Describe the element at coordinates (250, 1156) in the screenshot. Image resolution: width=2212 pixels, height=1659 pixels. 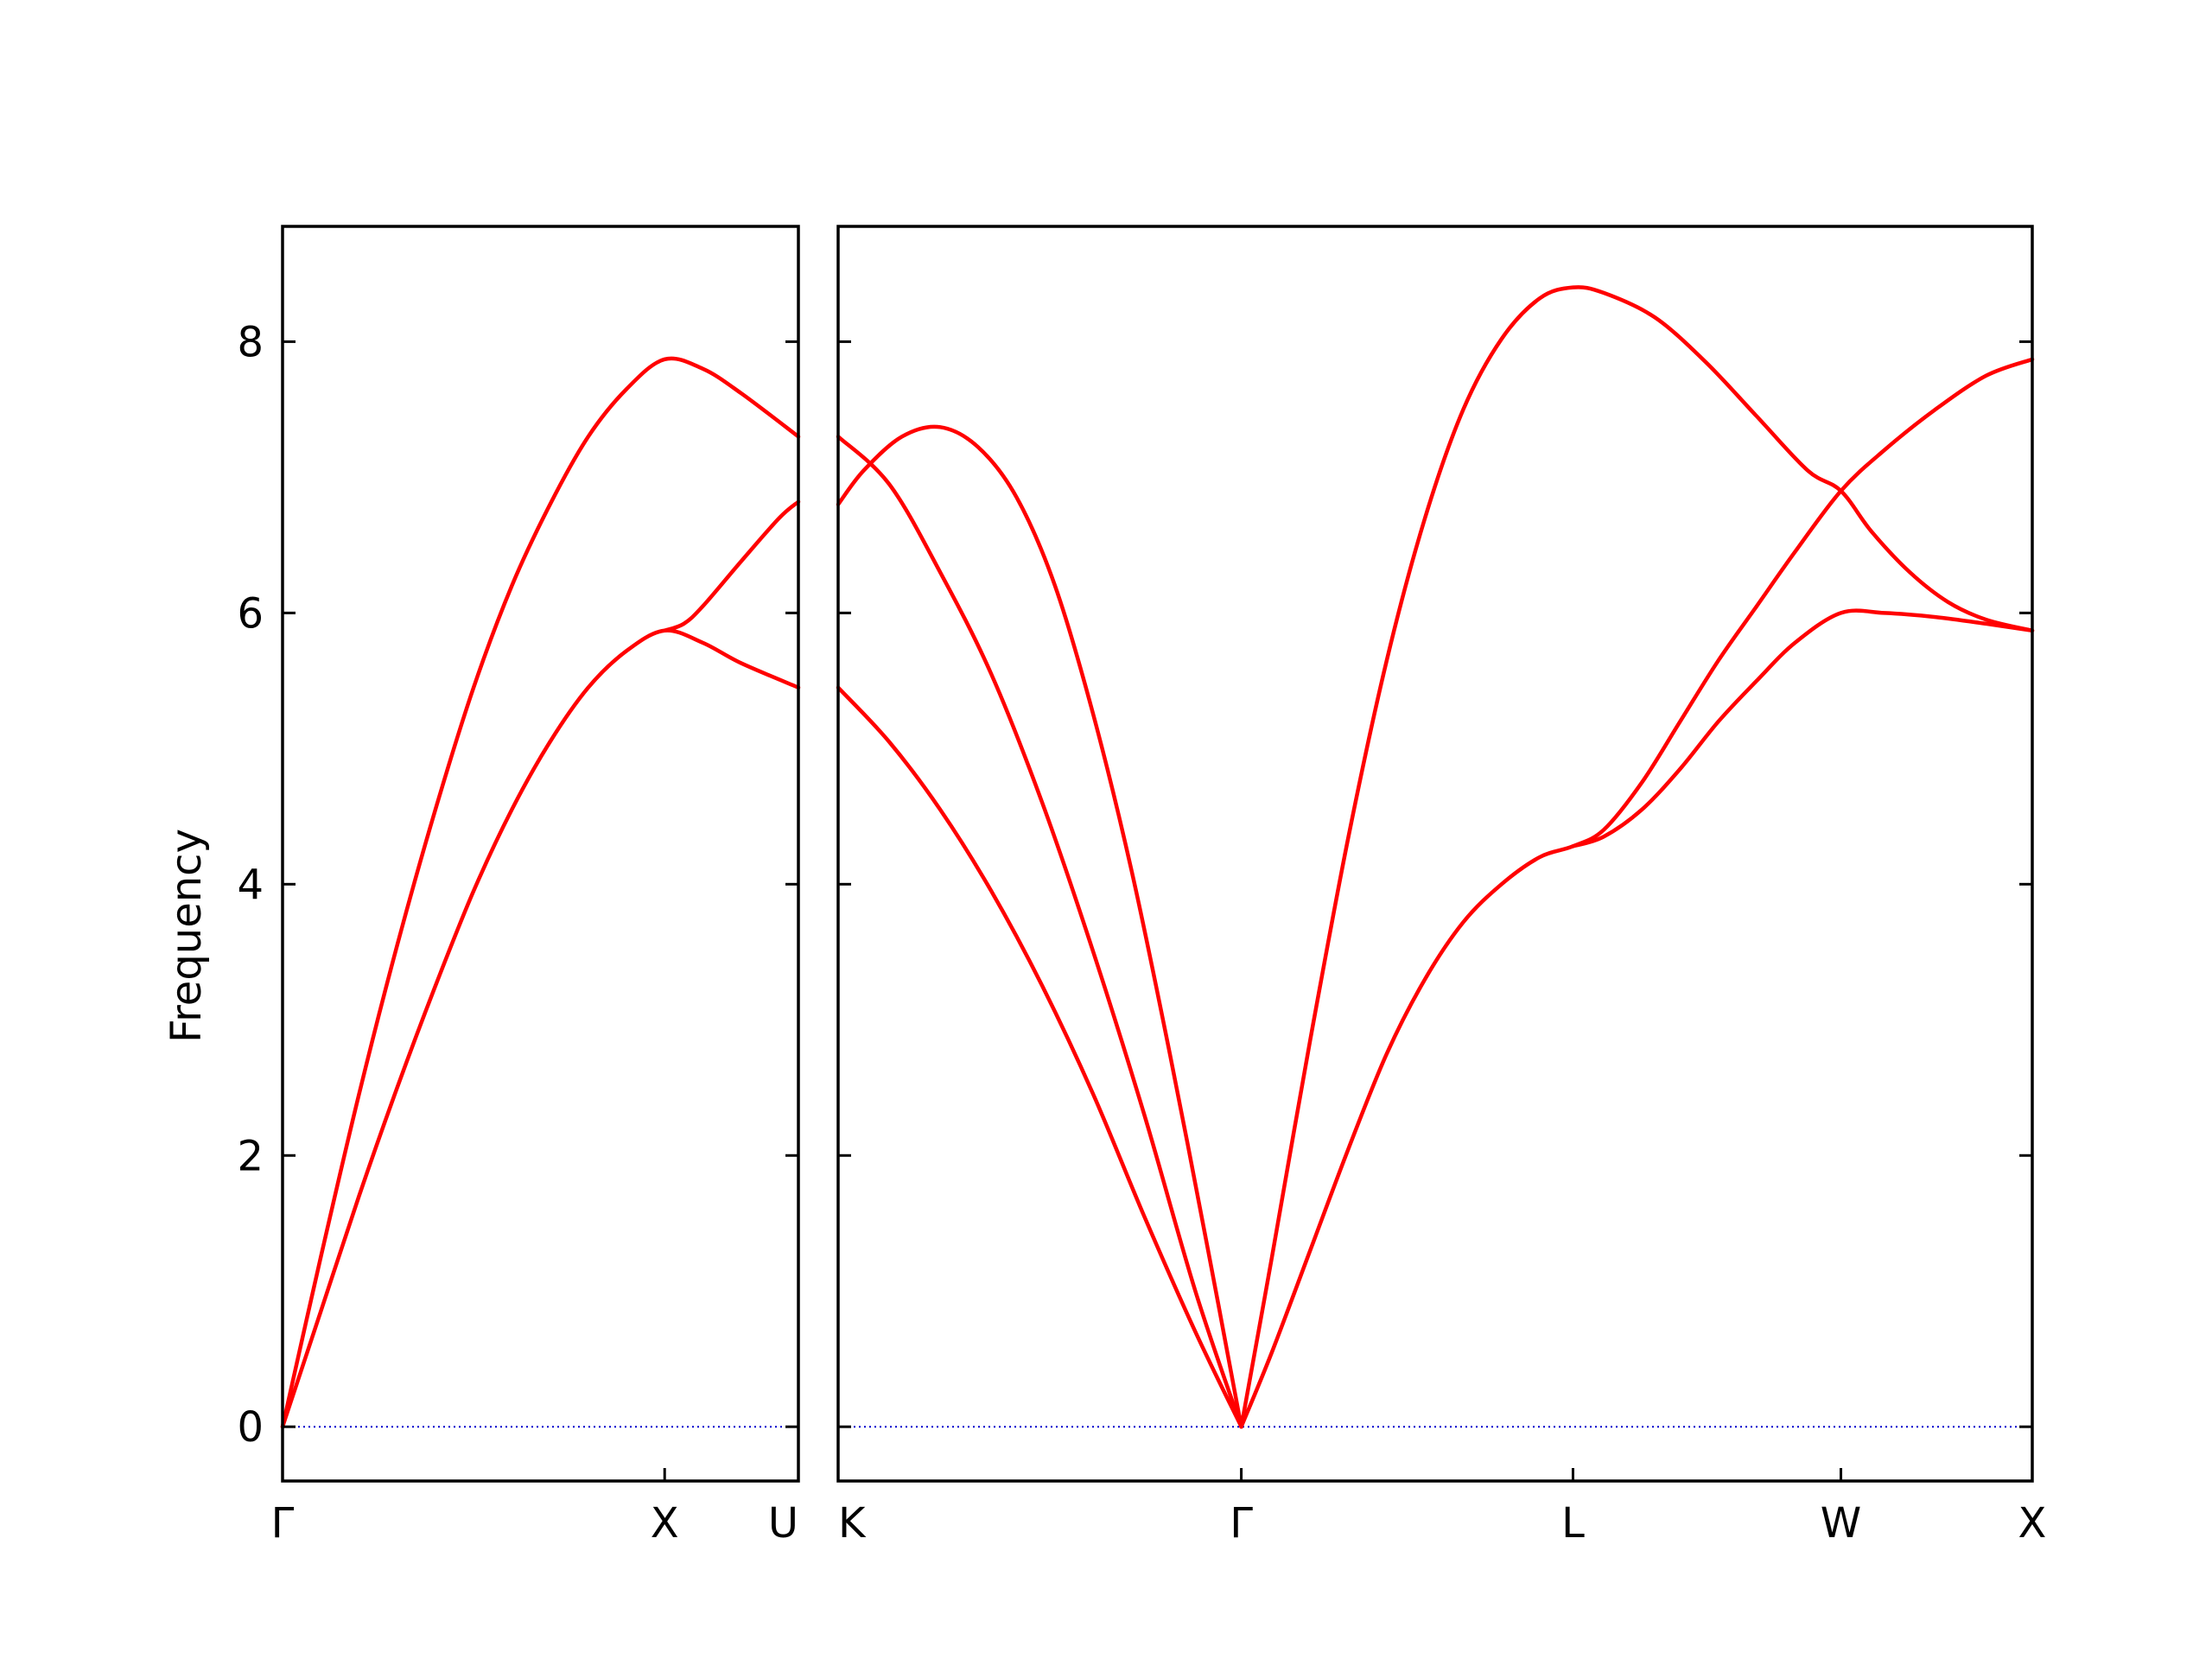
I see `y-tick-label: 2` at that location.